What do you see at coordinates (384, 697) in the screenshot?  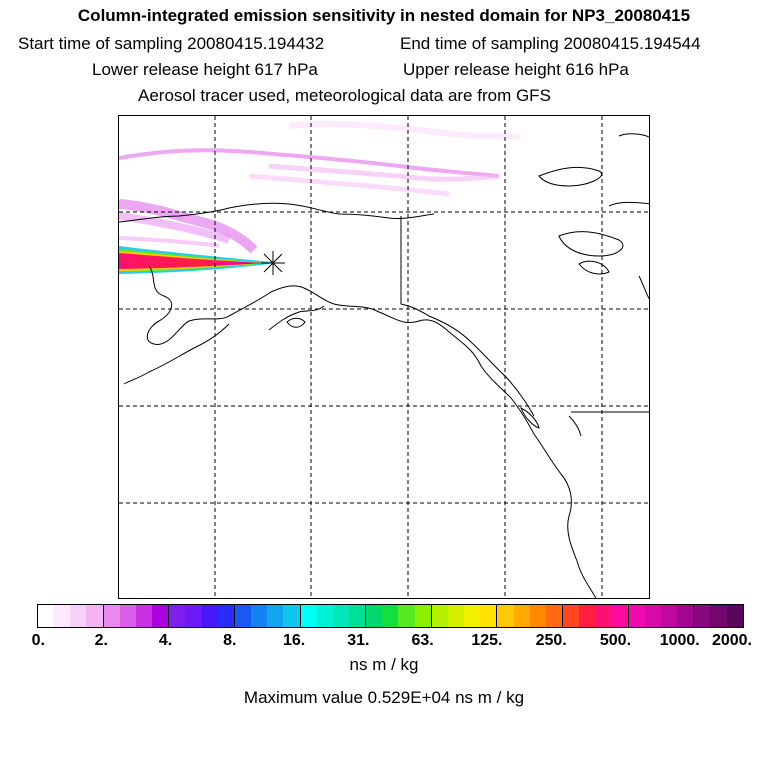 I see `maximum-value: Maximum value 0.529E+04 ns m / kg` at bounding box center [384, 697].